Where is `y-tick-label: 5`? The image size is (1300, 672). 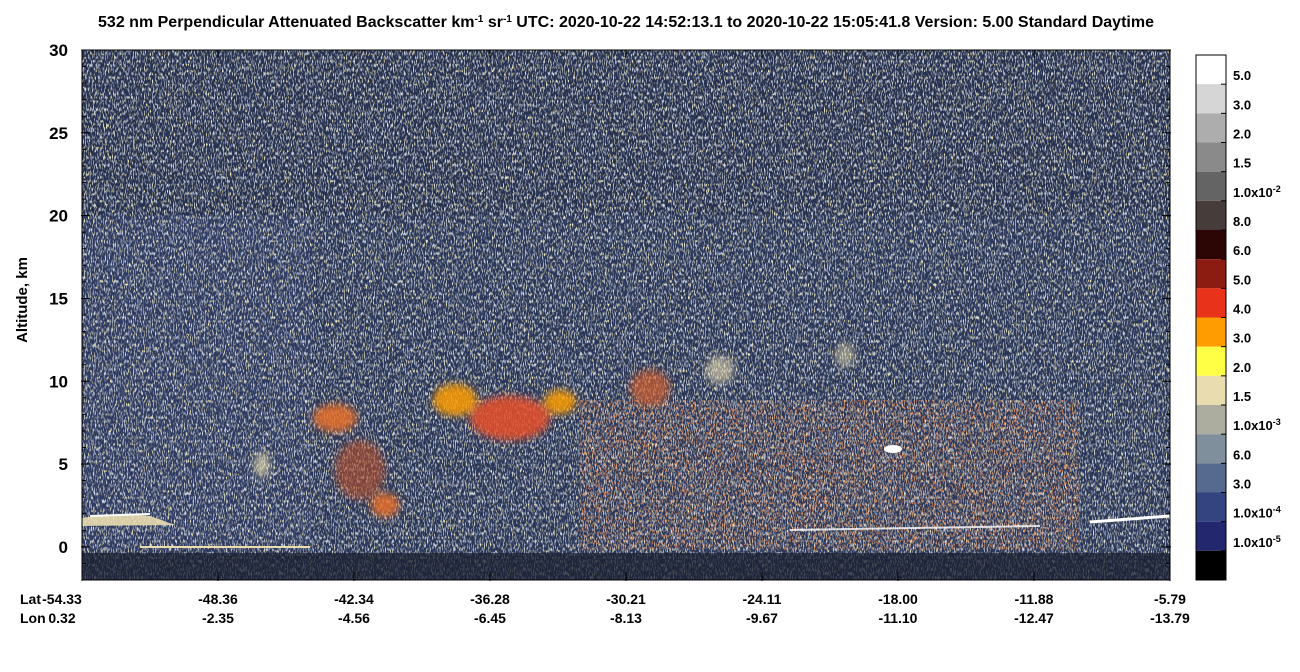
y-tick-label: 5 is located at coordinates (63, 464).